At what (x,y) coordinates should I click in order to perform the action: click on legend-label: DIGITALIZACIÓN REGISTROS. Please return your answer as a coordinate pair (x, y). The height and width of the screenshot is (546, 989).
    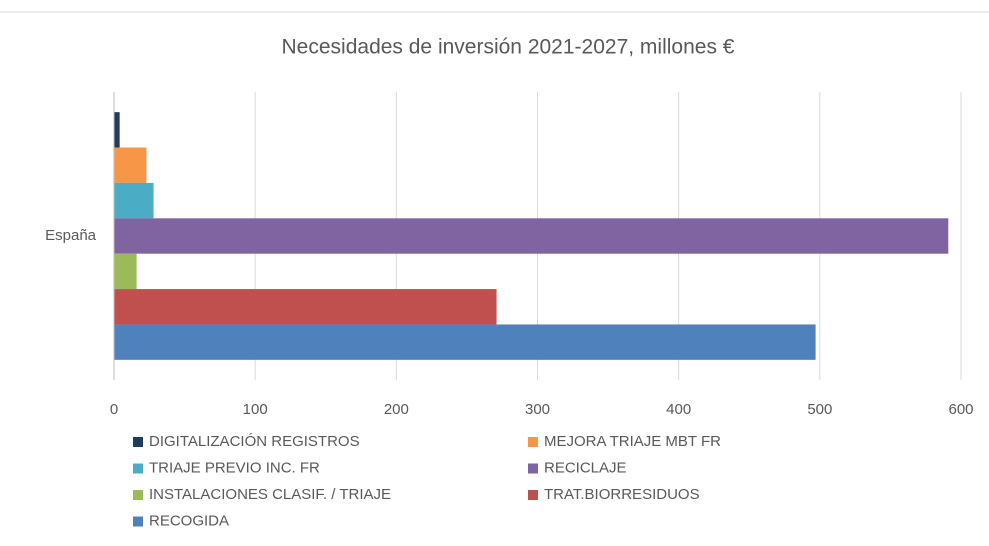
    Looking at the image, I should click on (254, 441).